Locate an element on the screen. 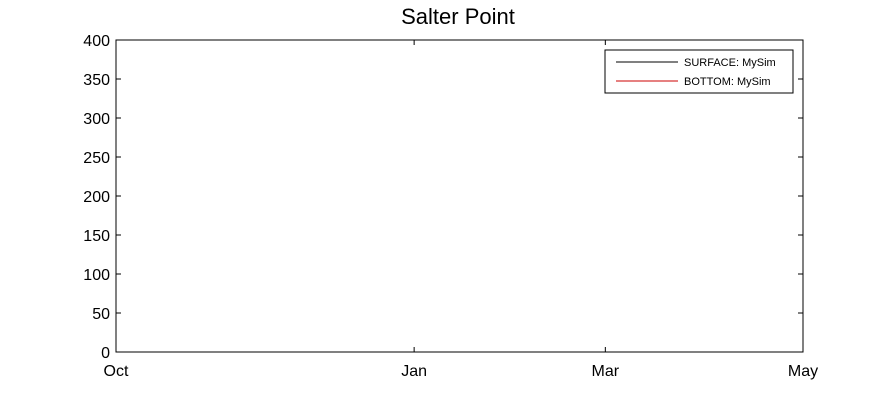 The height and width of the screenshot is (414, 887). x-tick-label: Jan is located at coordinates (414, 371).